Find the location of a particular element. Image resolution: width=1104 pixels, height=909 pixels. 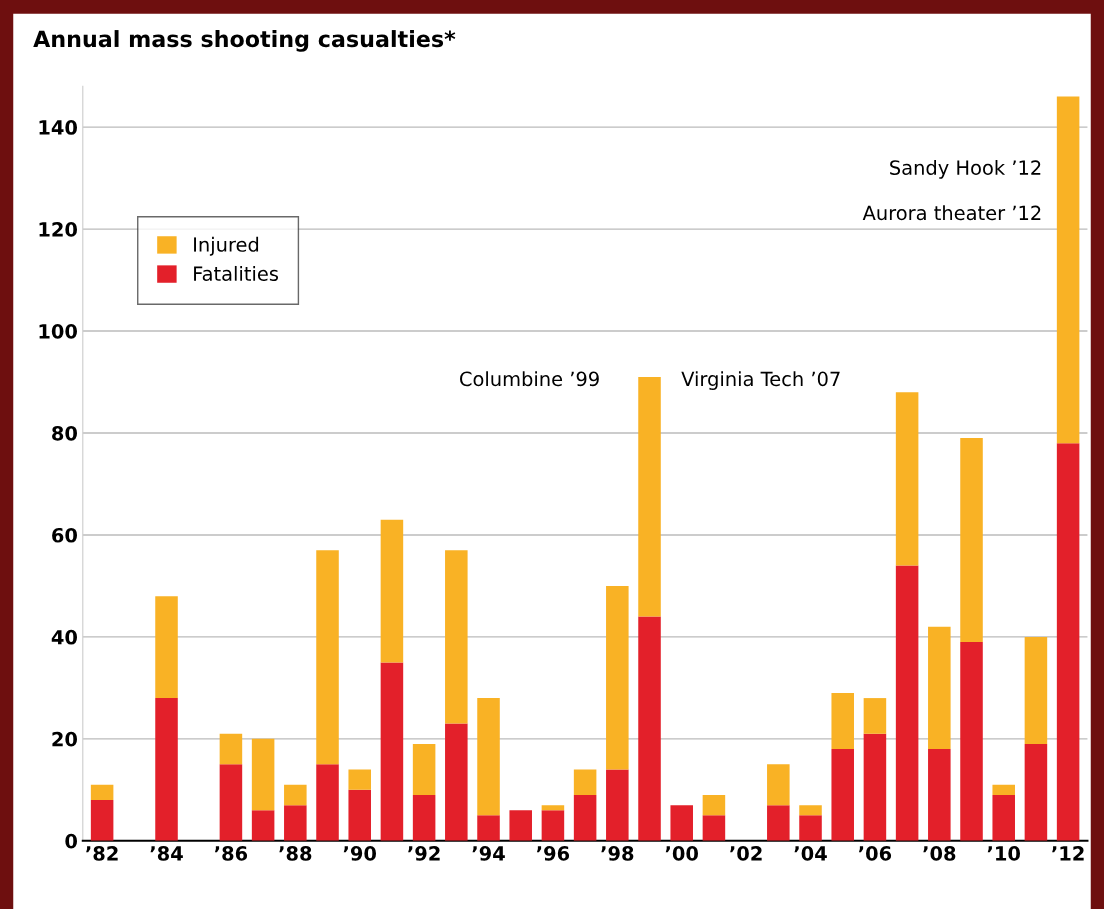

y-tick-label: 60 is located at coordinates (65, 535).